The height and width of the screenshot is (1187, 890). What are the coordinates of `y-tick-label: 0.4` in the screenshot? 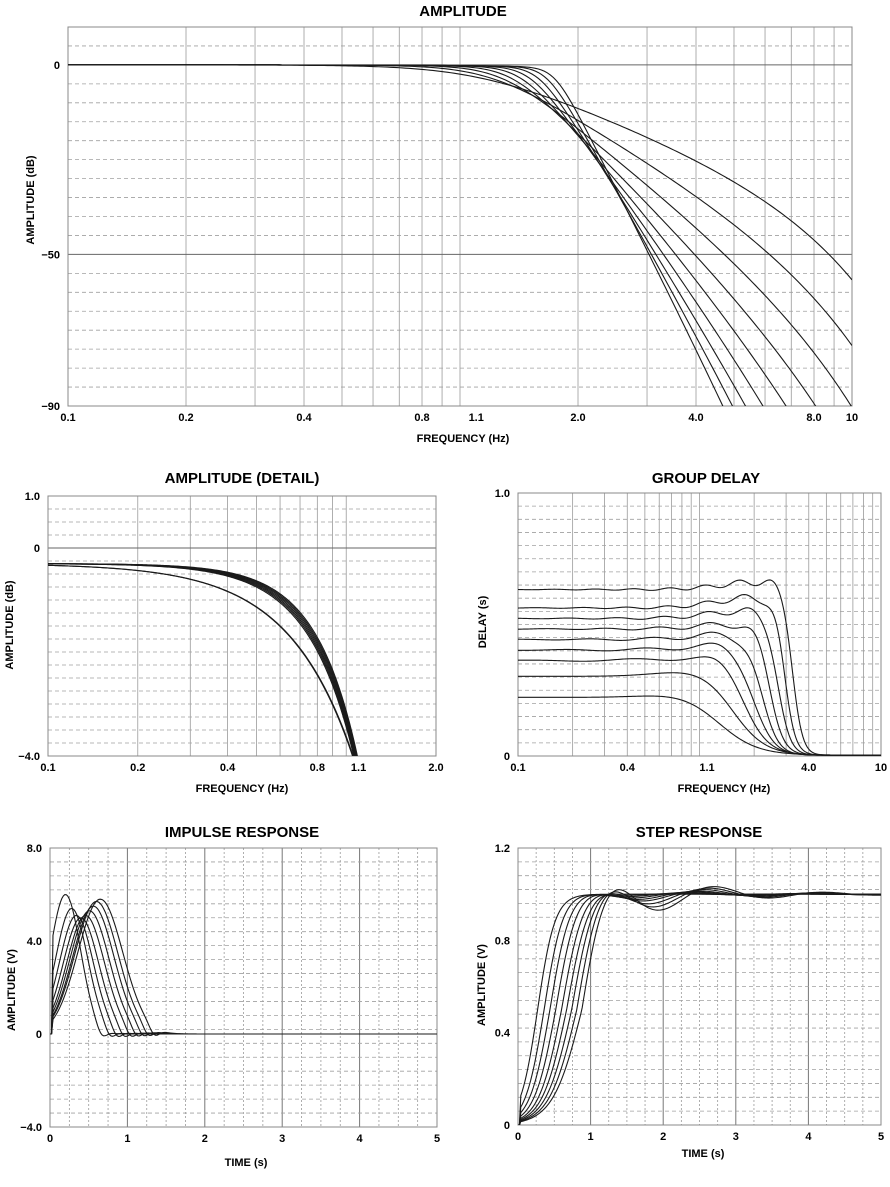 It's located at (503, 1034).